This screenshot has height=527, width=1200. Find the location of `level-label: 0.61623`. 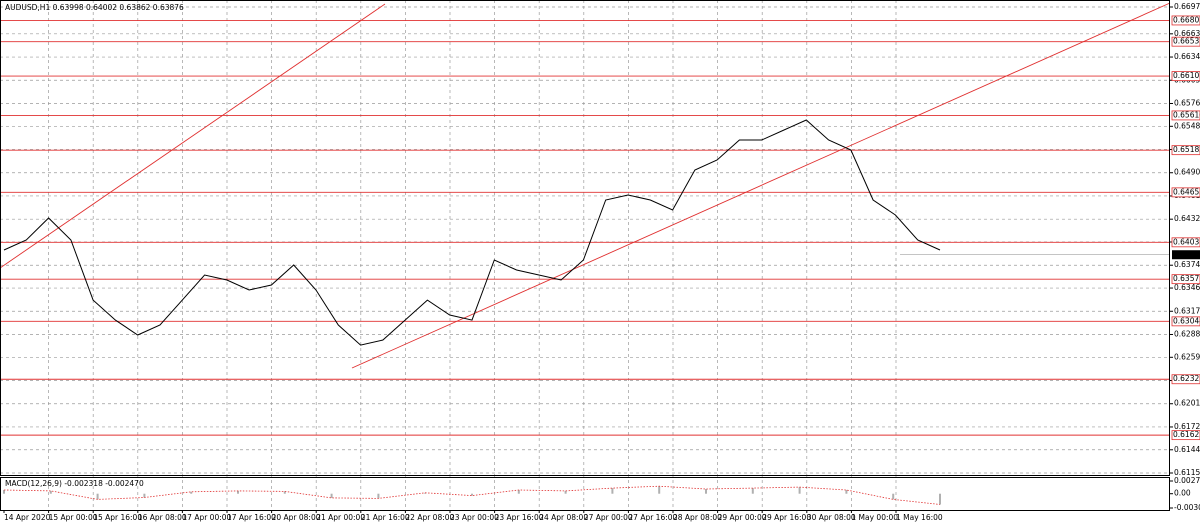

level-label: 0.61623 is located at coordinates (1186, 434).